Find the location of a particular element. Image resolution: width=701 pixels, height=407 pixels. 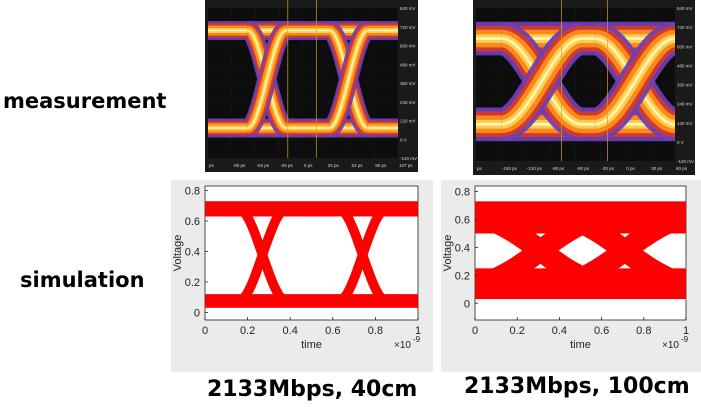

scope-time-label: -60 ps is located at coordinates (583, 168).